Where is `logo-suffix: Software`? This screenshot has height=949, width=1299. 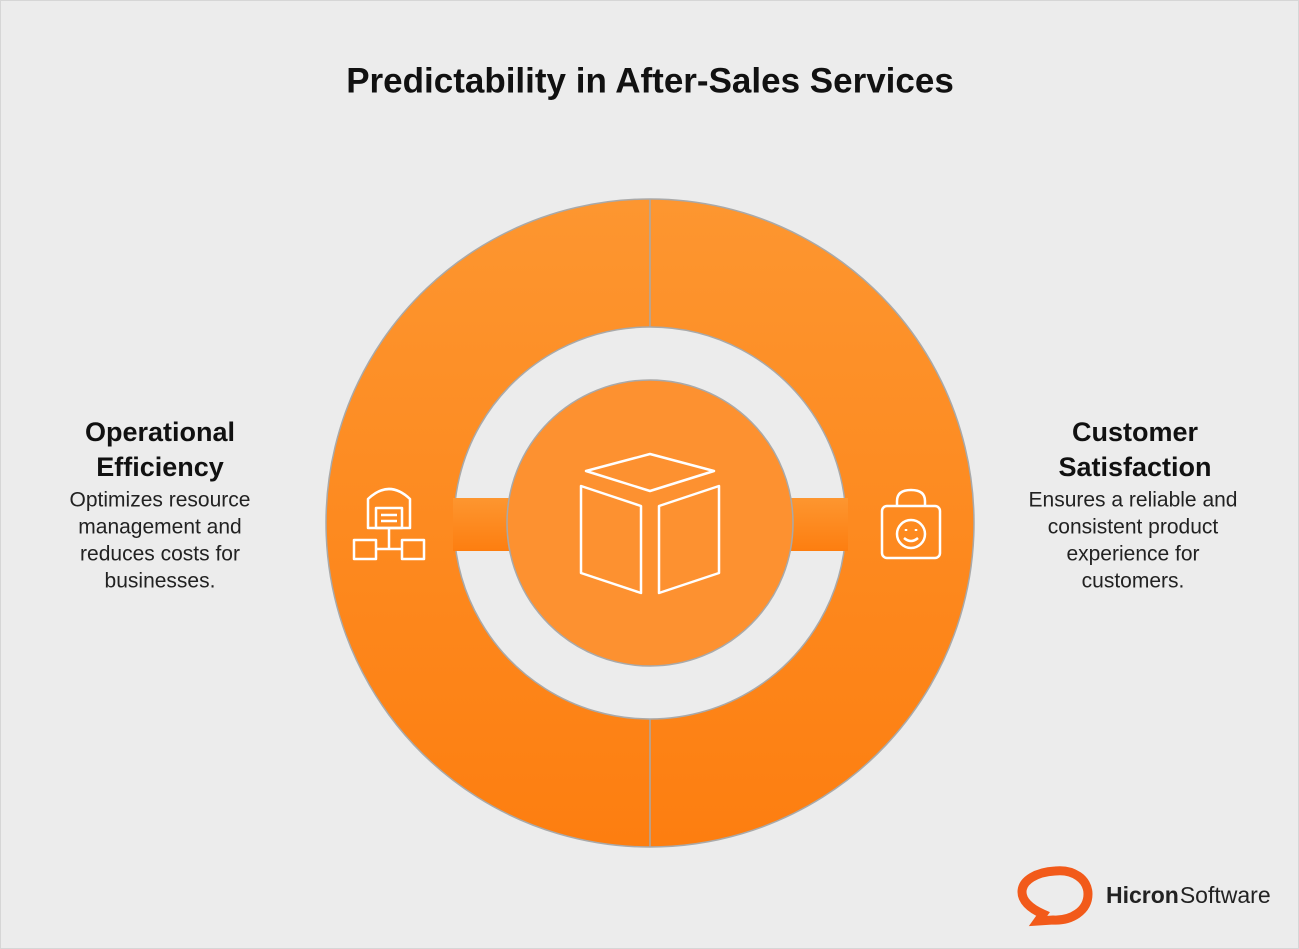
logo-suffix: Software is located at coordinates (1225, 895).